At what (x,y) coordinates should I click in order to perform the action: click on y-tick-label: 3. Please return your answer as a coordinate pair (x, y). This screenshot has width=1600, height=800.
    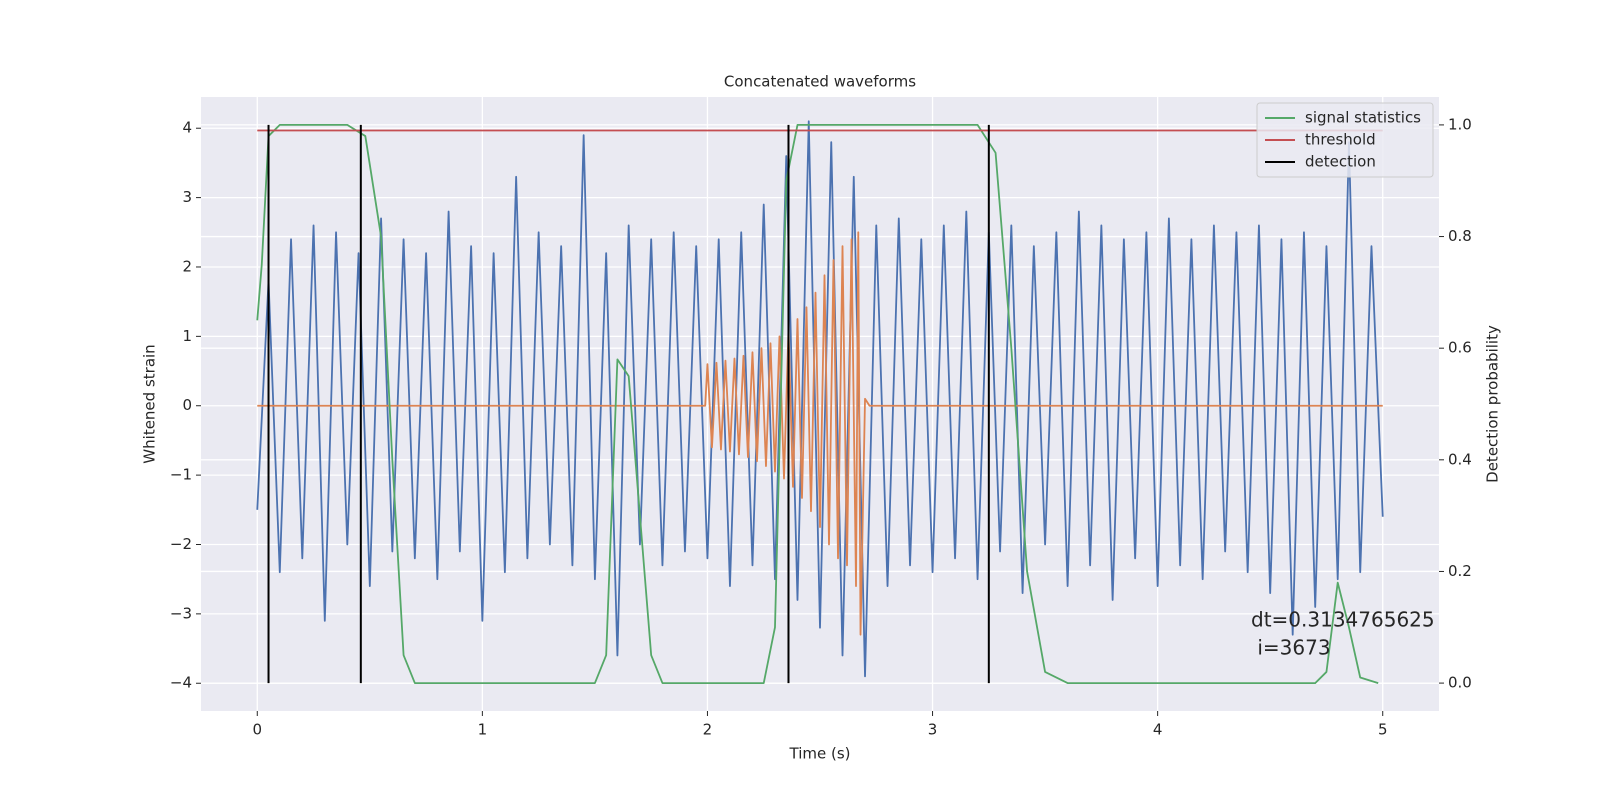
    Looking at the image, I should click on (187, 197).